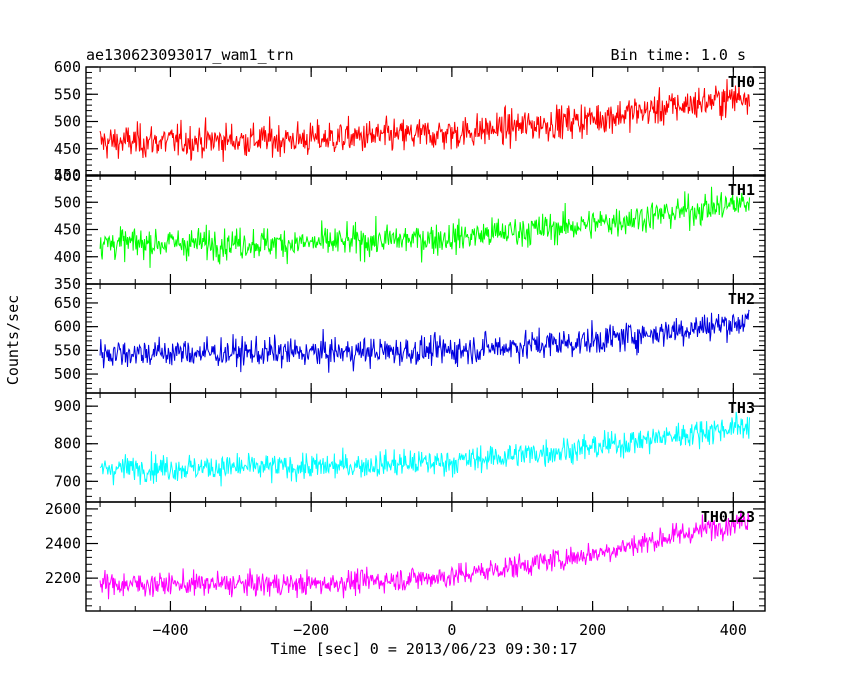 This screenshot has height=680, width=850. What do you see at coordinates (424, 341) in the screenshot?
I see `series-line-th2` at bounding box center [424, 341].